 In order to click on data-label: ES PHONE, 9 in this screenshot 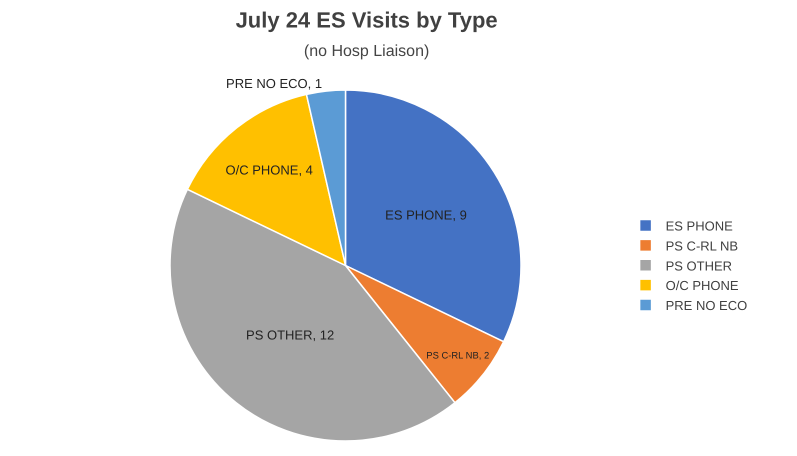, I will do `click(426, 214)`.